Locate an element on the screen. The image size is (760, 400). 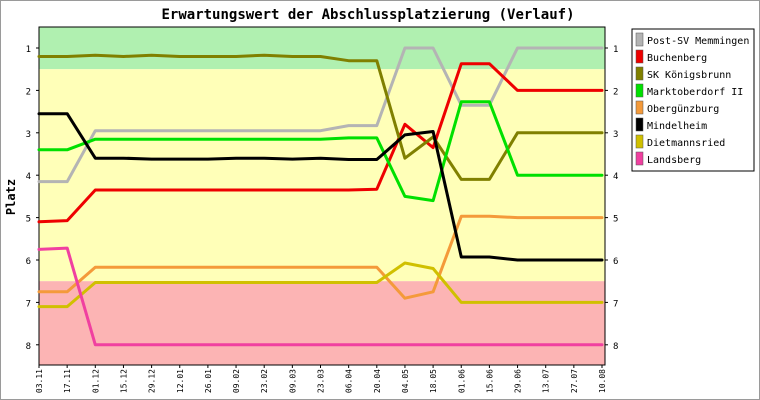
legend-label-marktoberdorf-ii: Marktoberdorf II is located at coordinates (695, 92).